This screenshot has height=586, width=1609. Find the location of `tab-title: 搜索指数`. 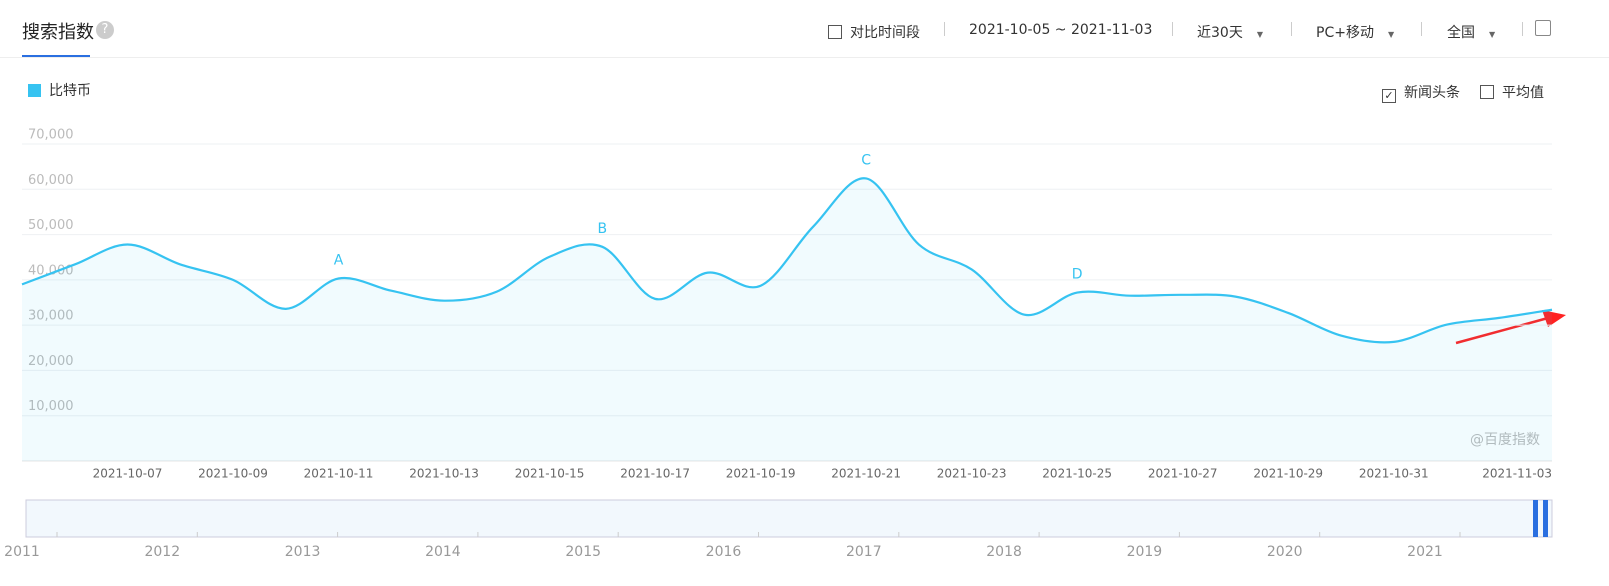

tab-title: 搜索指数 is located at coordinates (58, 32).